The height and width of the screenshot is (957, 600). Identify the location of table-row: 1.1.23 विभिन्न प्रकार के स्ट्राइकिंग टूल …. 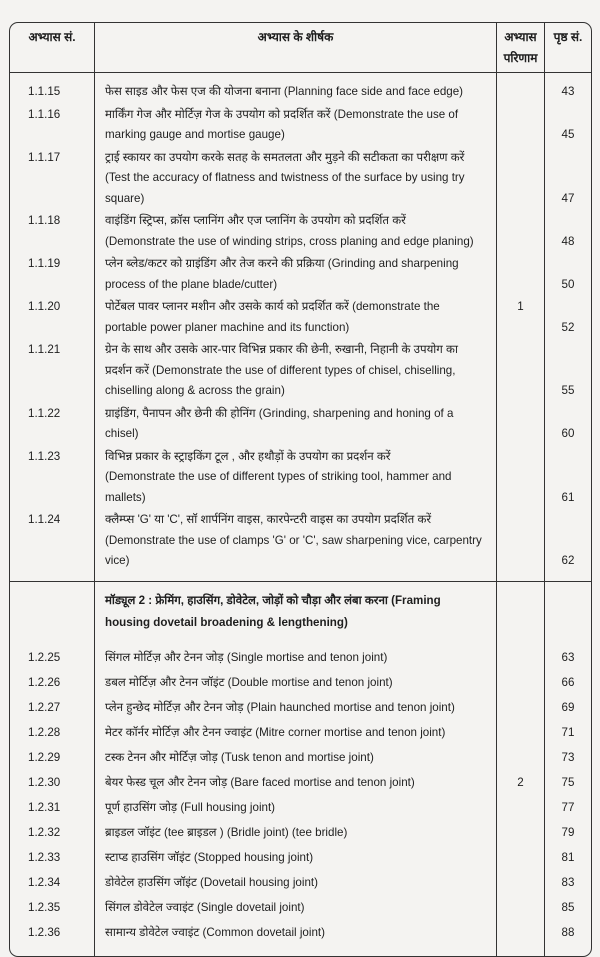
(300, 477).